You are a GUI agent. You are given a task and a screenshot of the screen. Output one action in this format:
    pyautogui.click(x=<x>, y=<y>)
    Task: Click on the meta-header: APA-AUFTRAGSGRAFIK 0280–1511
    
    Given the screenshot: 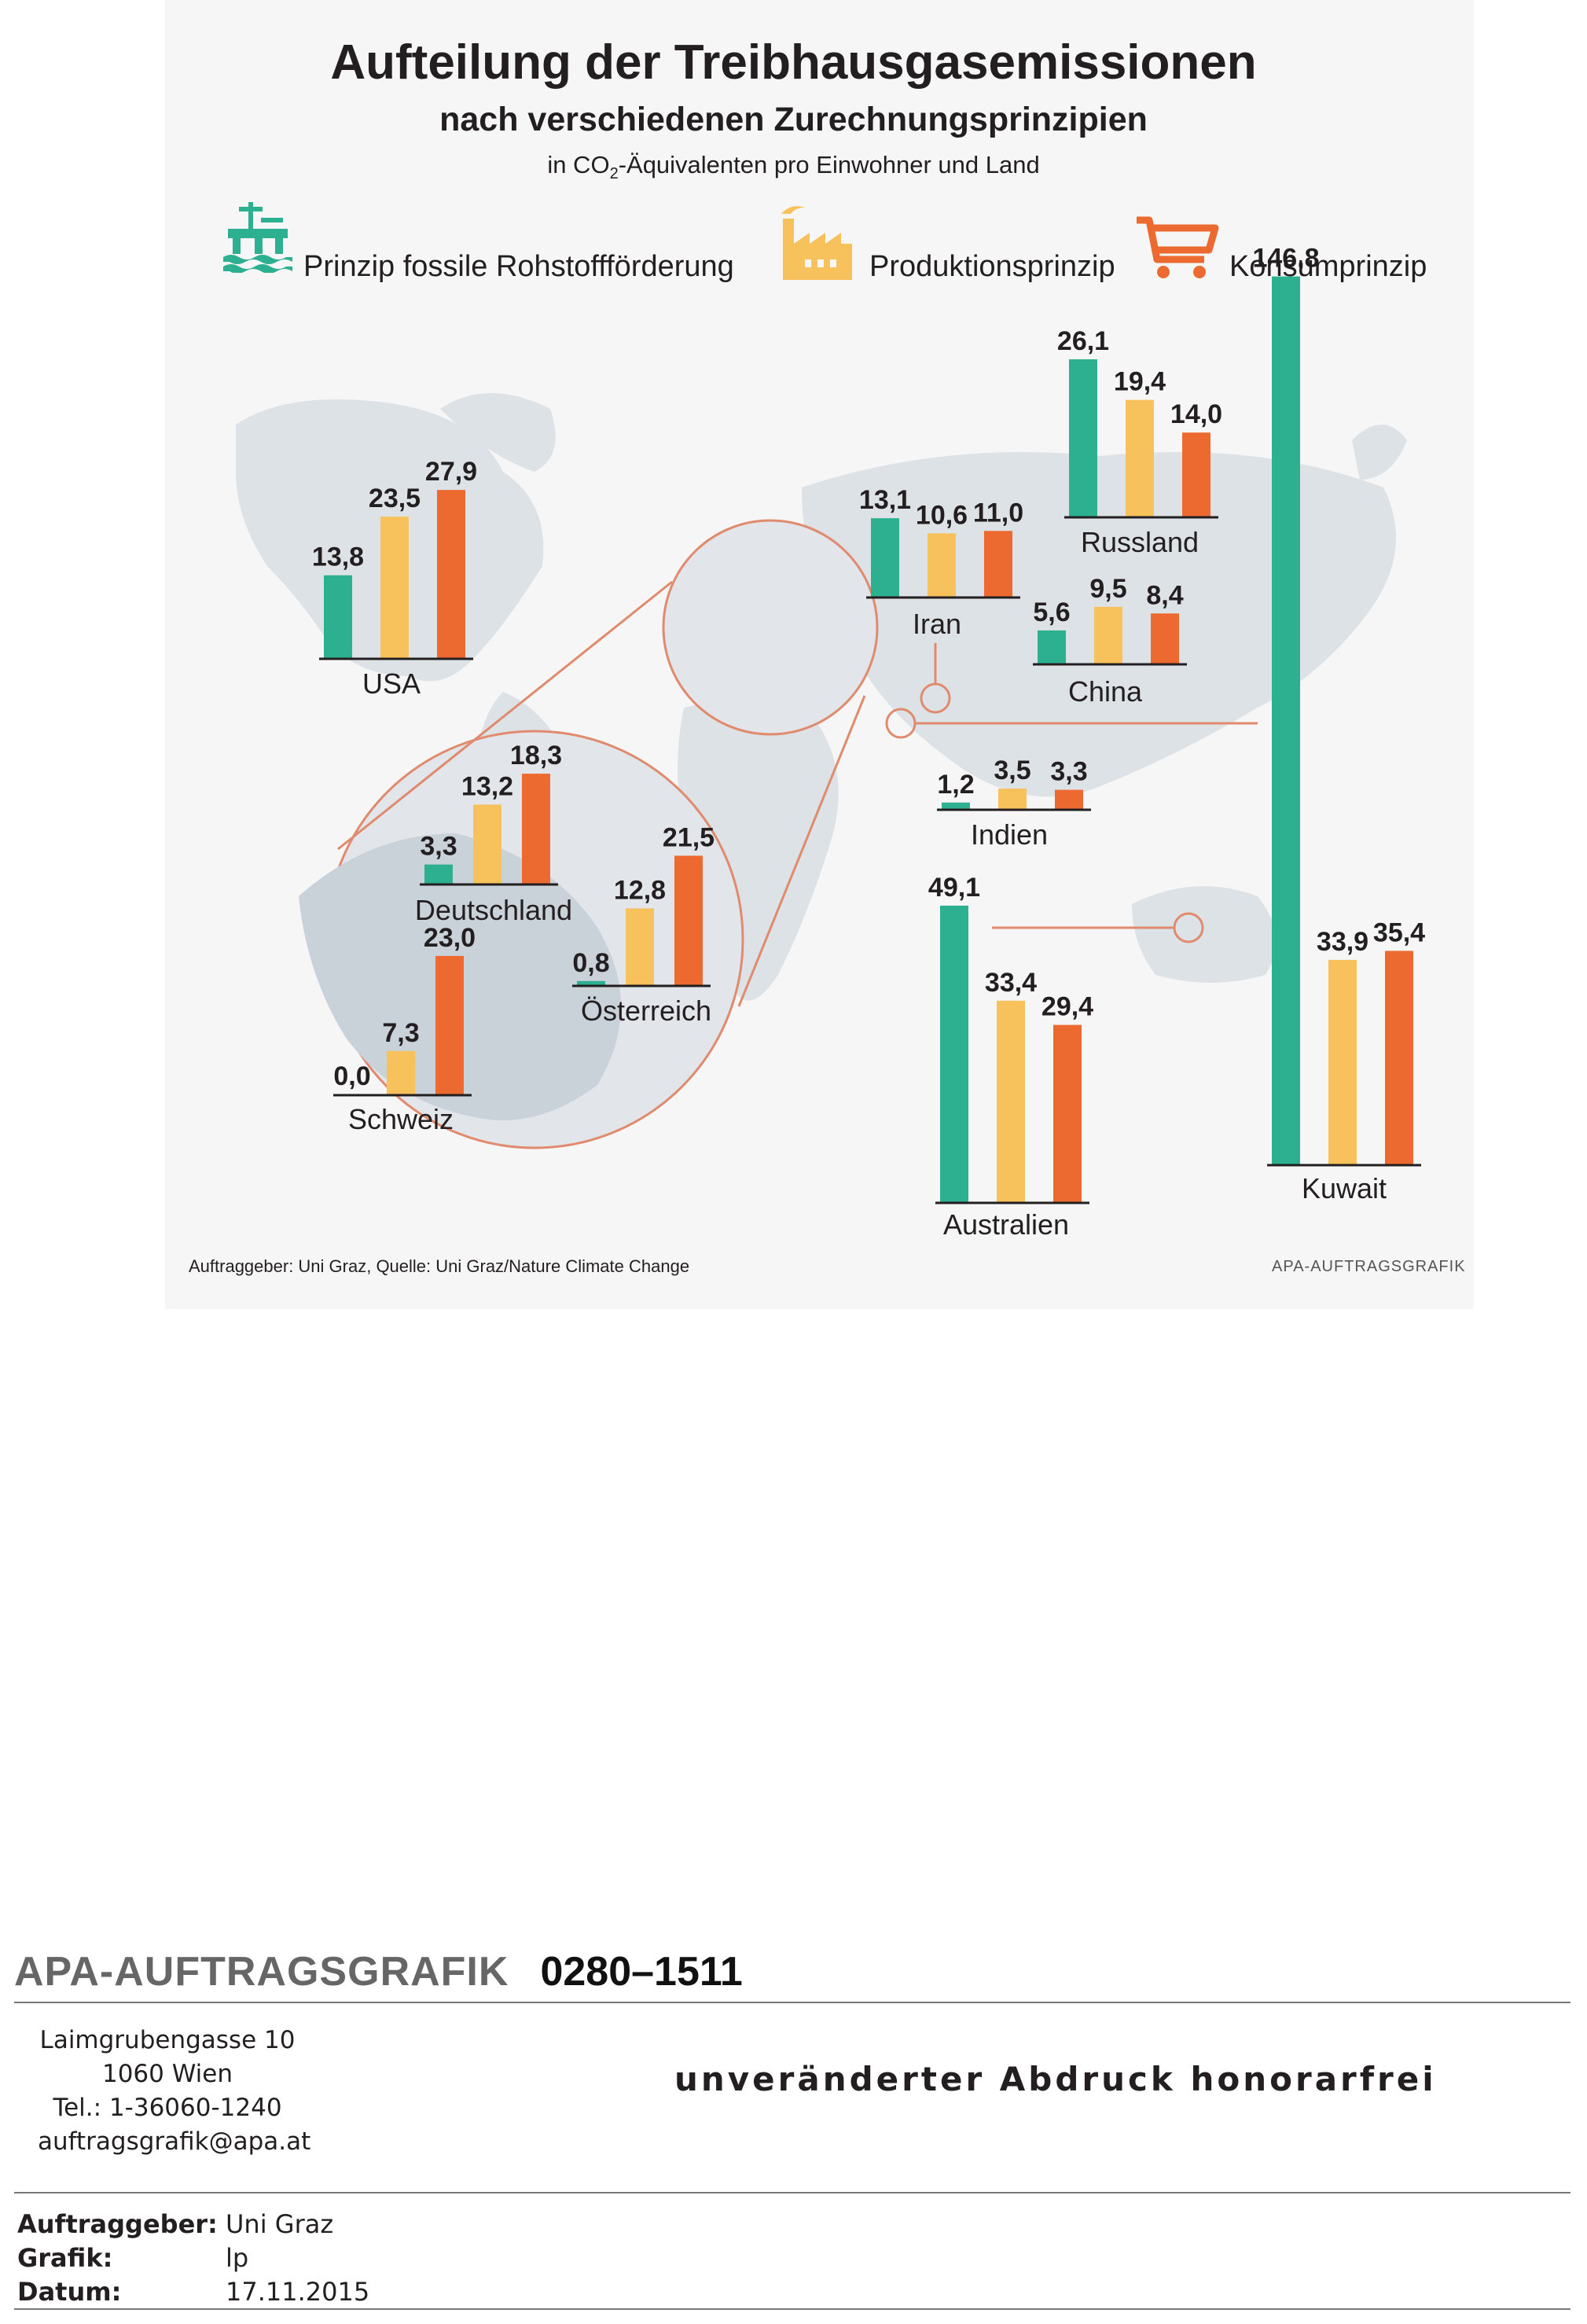 What is the action you would take?
    pyautogui.click(x=378, y=1971)
    